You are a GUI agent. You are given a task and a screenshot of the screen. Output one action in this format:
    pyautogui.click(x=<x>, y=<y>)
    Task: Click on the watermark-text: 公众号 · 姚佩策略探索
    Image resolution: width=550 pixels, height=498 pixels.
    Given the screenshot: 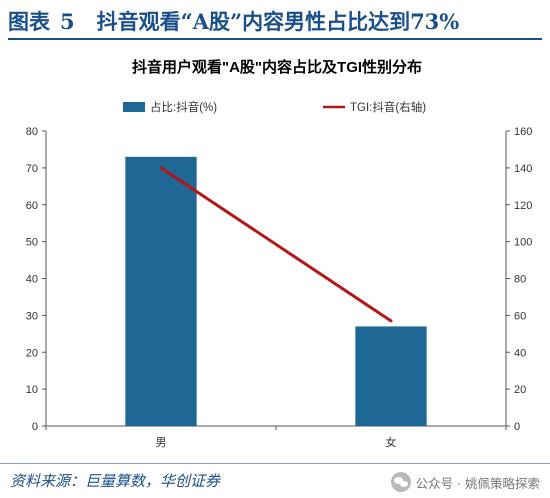 What is the action you would take?
    pyautogui.click(x=477, y=483)
    